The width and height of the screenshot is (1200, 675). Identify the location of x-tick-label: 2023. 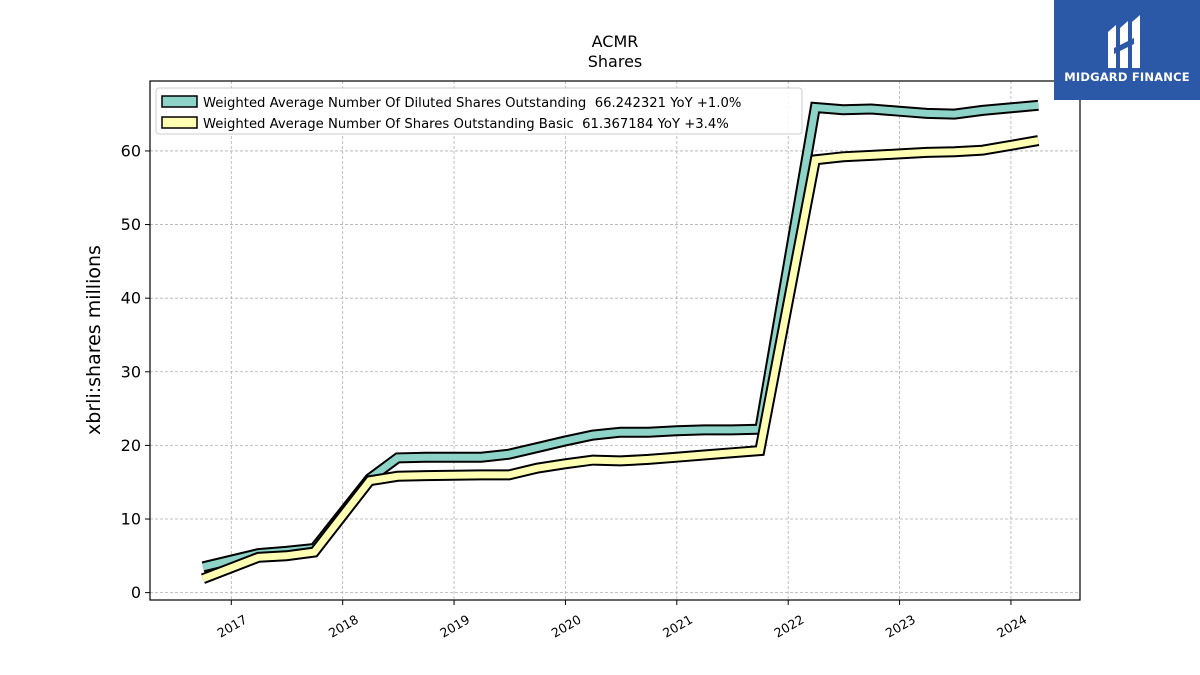
(900, 626).